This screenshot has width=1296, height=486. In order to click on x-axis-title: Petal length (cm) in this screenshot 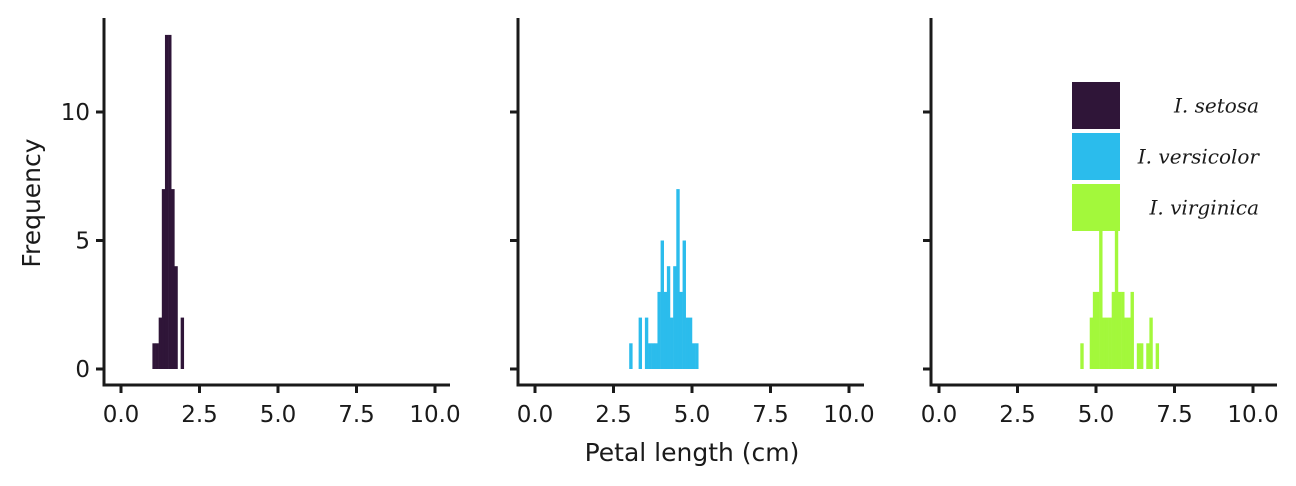, I will do `click(692, 452)`.